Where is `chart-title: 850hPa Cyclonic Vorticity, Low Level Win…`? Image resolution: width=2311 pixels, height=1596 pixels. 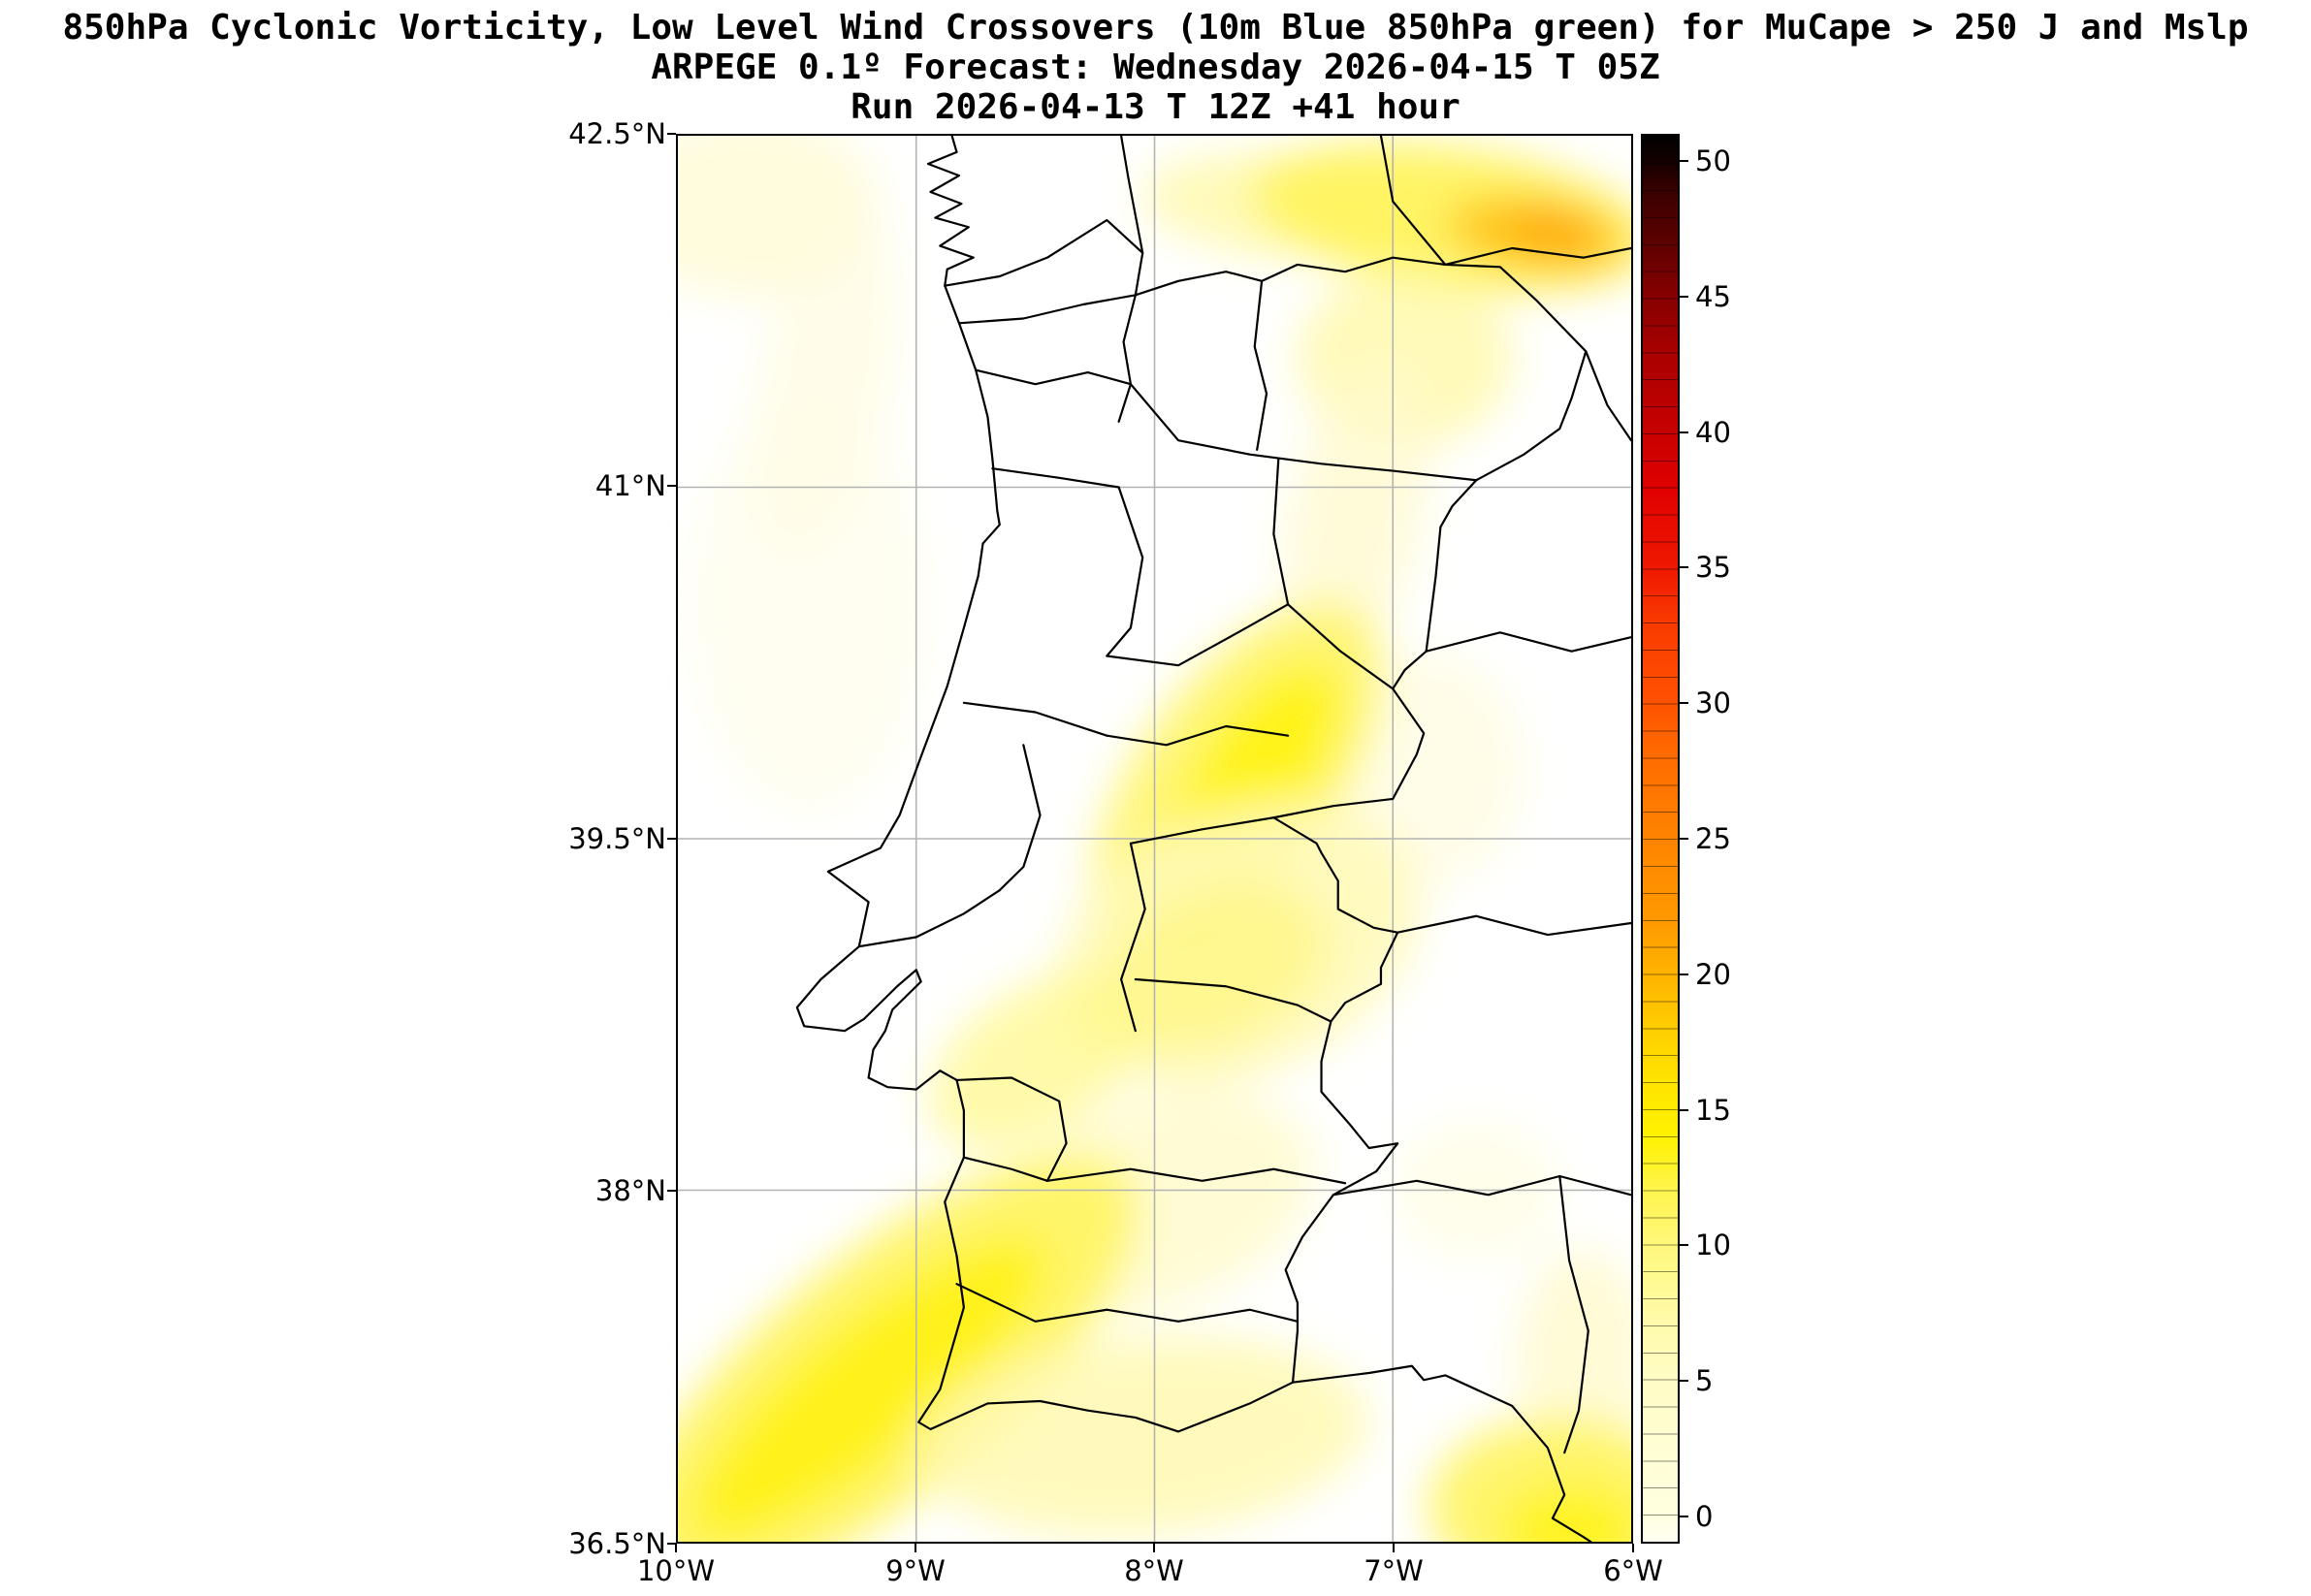 chart-title: 850hPa Cyclonic Vorticity, Low Level Win… is located at coordinates (1155, 28).